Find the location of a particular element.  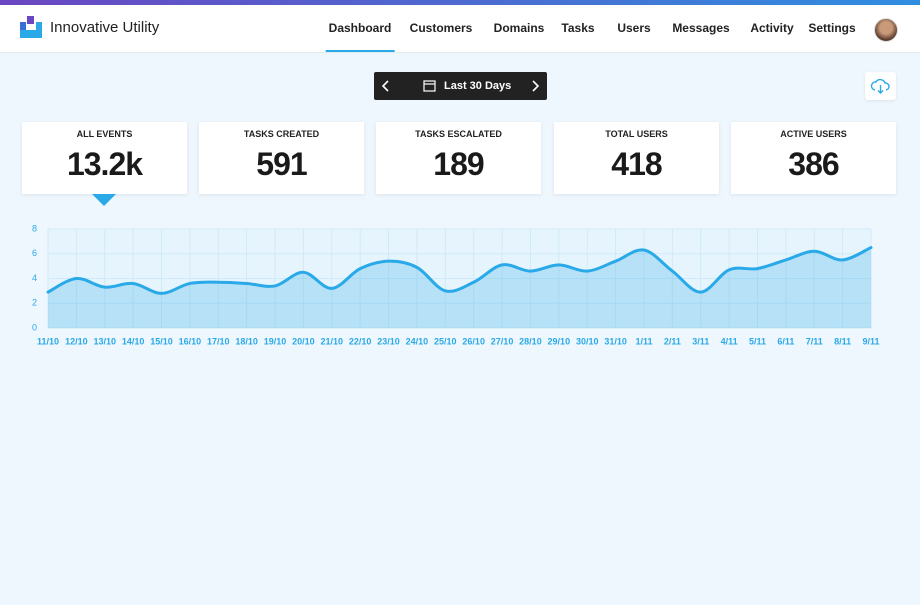

x-tick-label: 22/10 is located at coordinates (360, 341).